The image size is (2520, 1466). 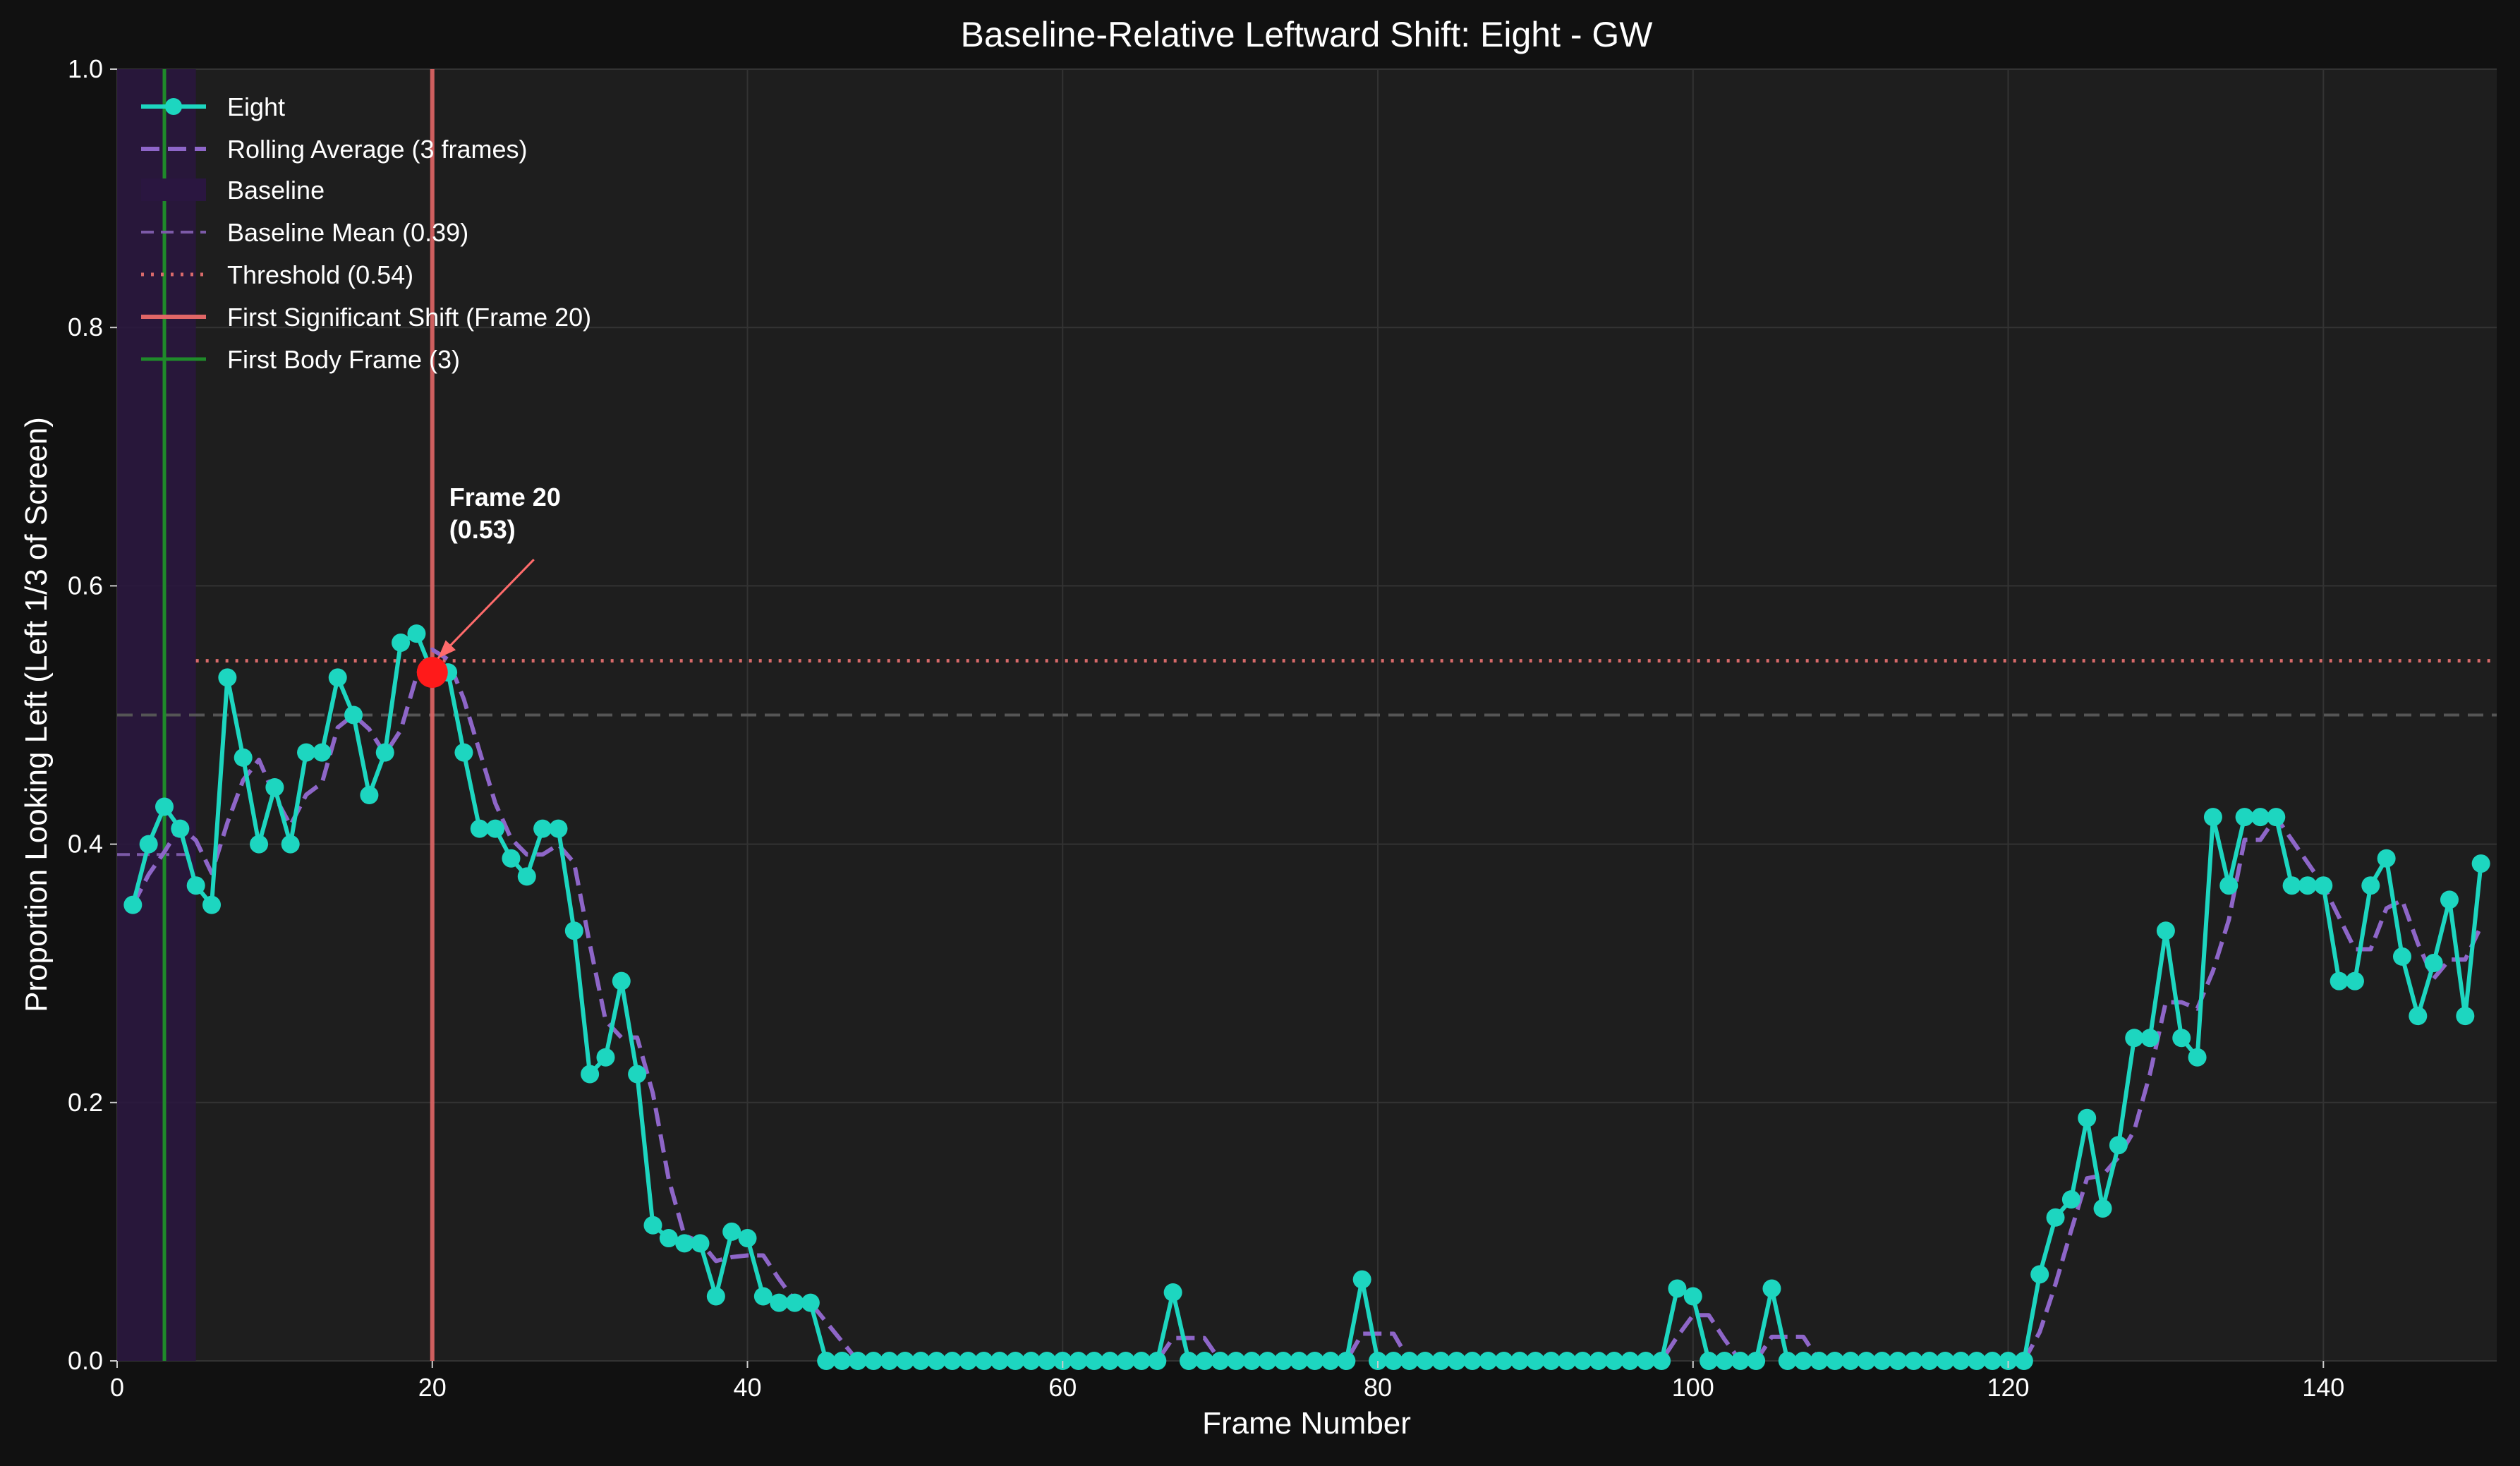 What do you see at coordinates (344, 359) in the screenshot?
I see `legend-first-body-label: First Body Frame (3)` at bounding box center [344, 359].